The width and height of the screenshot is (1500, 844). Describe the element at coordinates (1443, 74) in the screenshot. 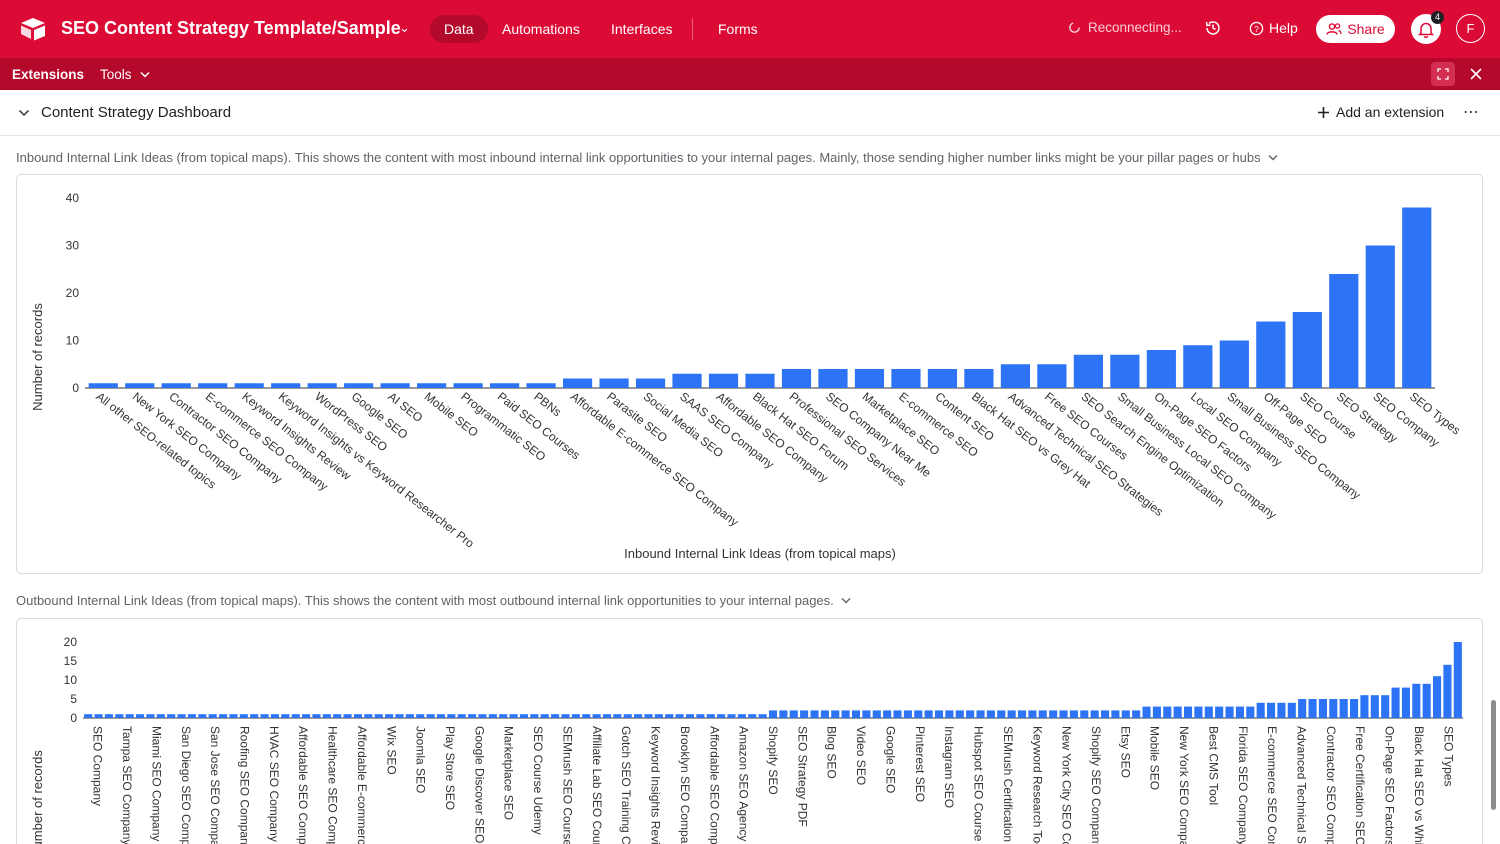

I see `fullscreen-button` at that location.